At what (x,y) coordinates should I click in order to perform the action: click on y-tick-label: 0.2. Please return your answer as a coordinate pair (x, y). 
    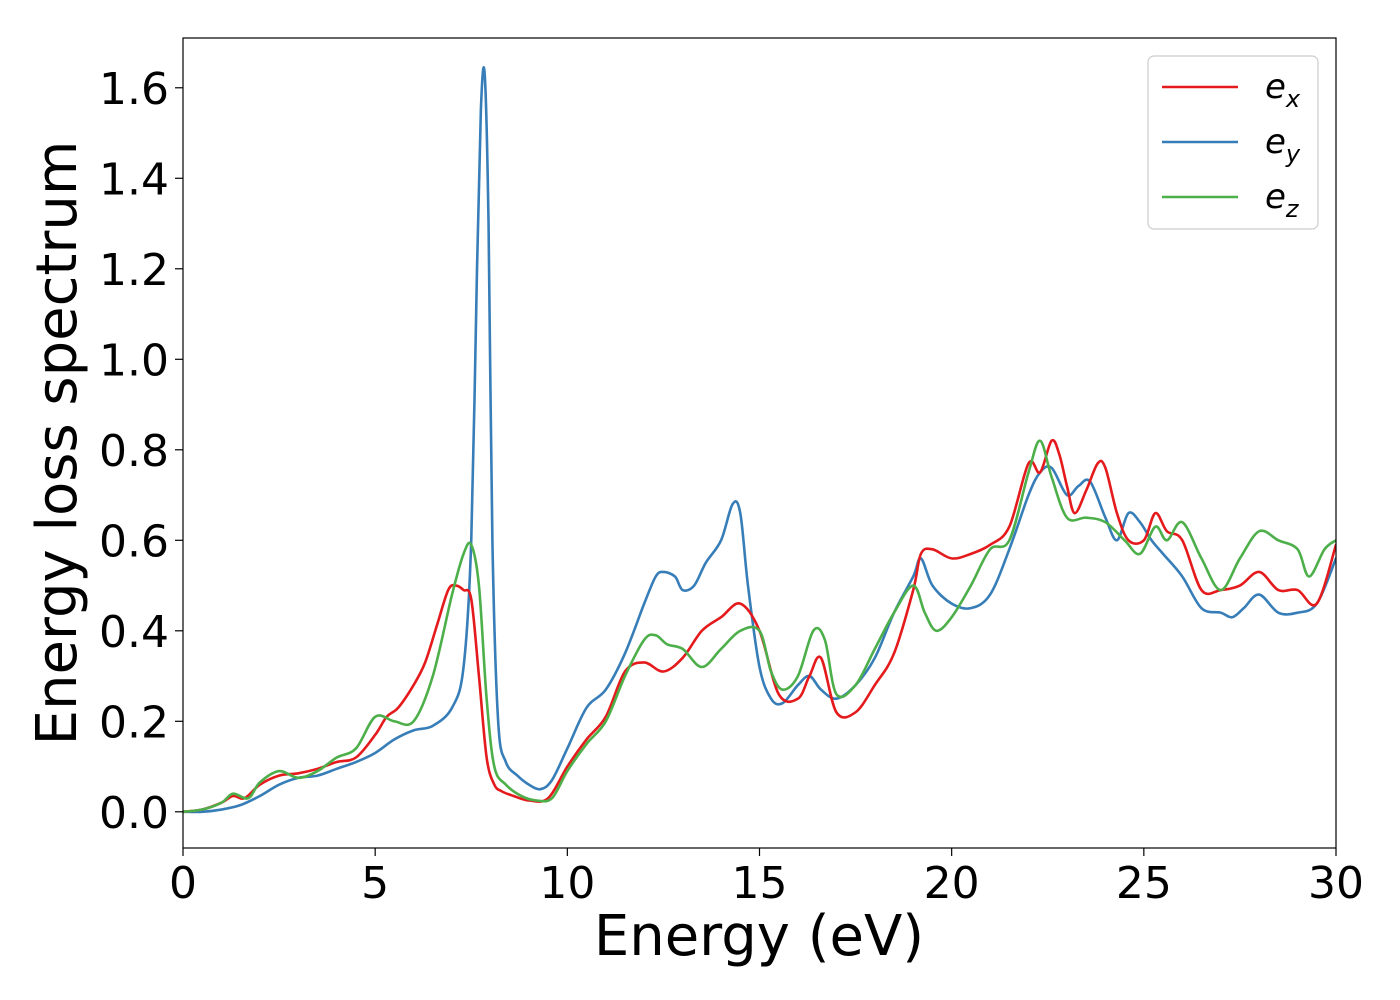
    Looking at the image, I should click on (134, 722).